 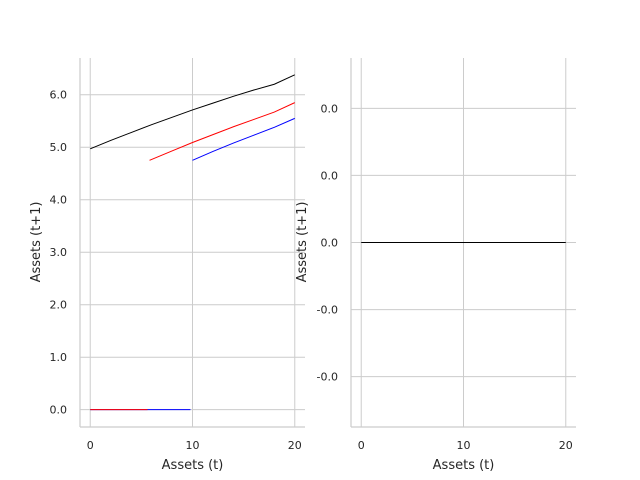 What do you see at coordinates (59, 252) in the screenshot?
I see `y-tick-label: 3.0` at bounding box center [59, 252].